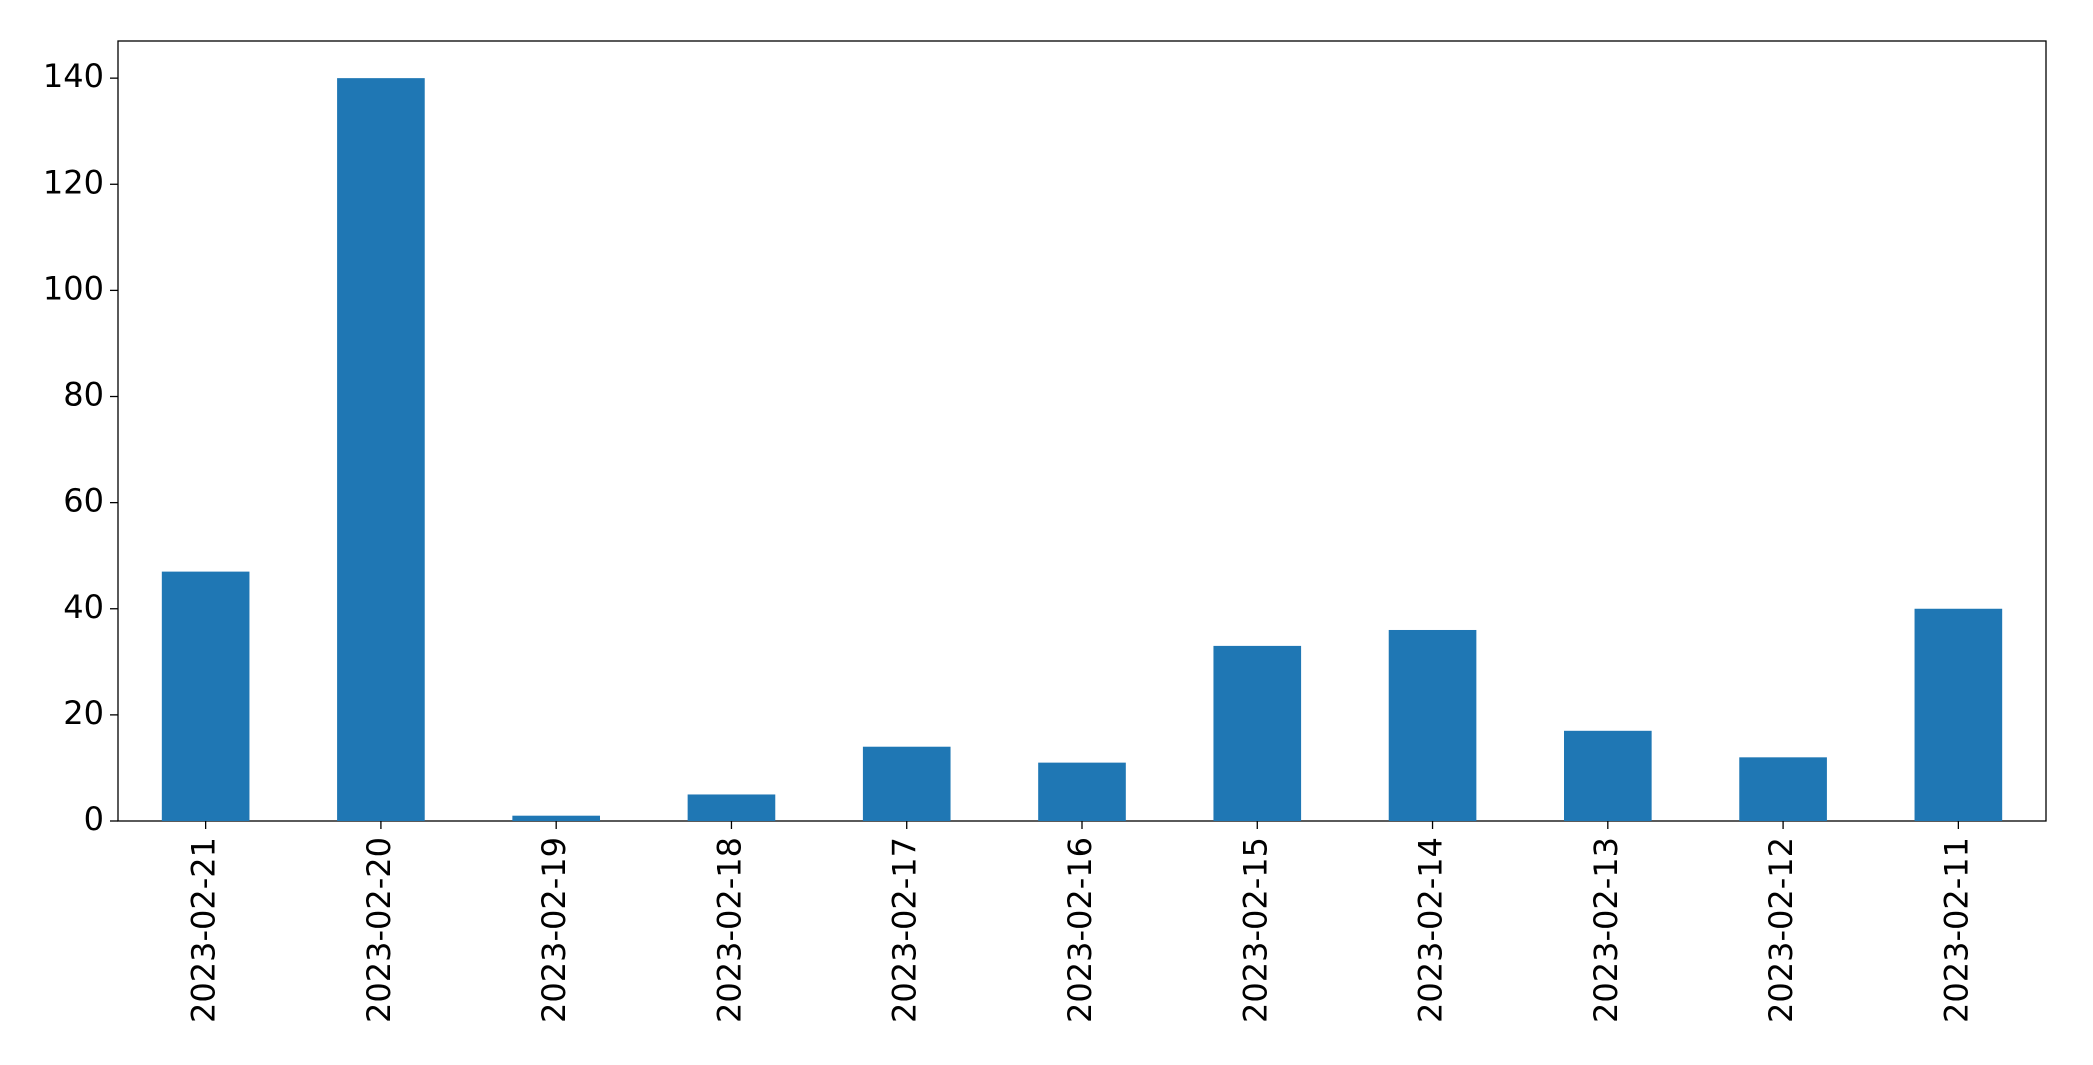  Describe the element at coordinates (83, 395) in the screenshot. I see `y-tick-label: 80` at that location.